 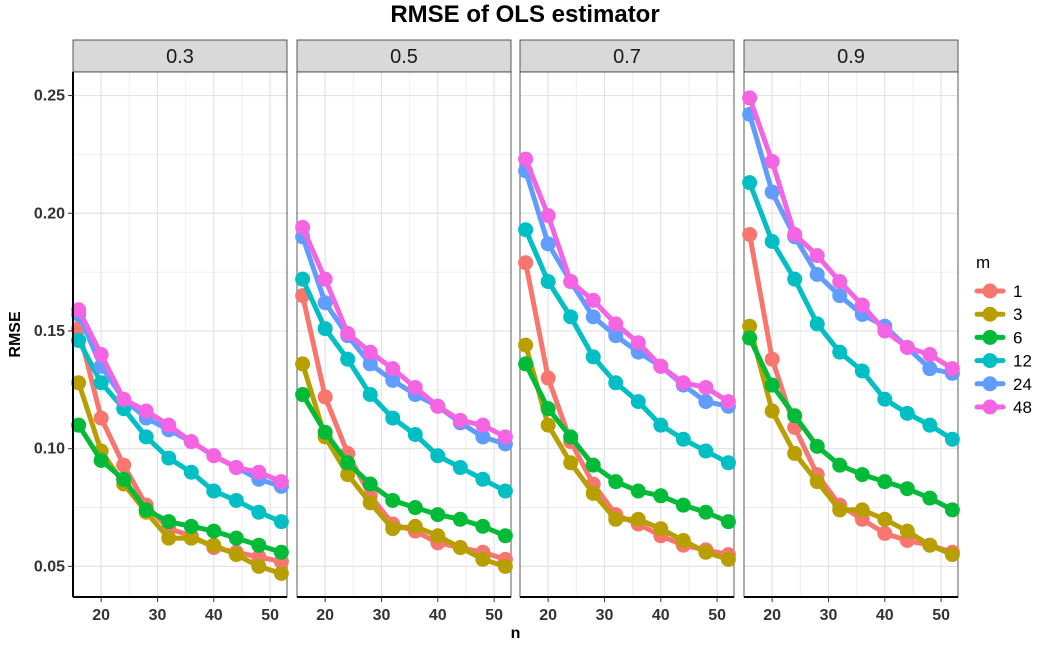 I want to click on facet-label: 0.9, so click(x=851, y=57).